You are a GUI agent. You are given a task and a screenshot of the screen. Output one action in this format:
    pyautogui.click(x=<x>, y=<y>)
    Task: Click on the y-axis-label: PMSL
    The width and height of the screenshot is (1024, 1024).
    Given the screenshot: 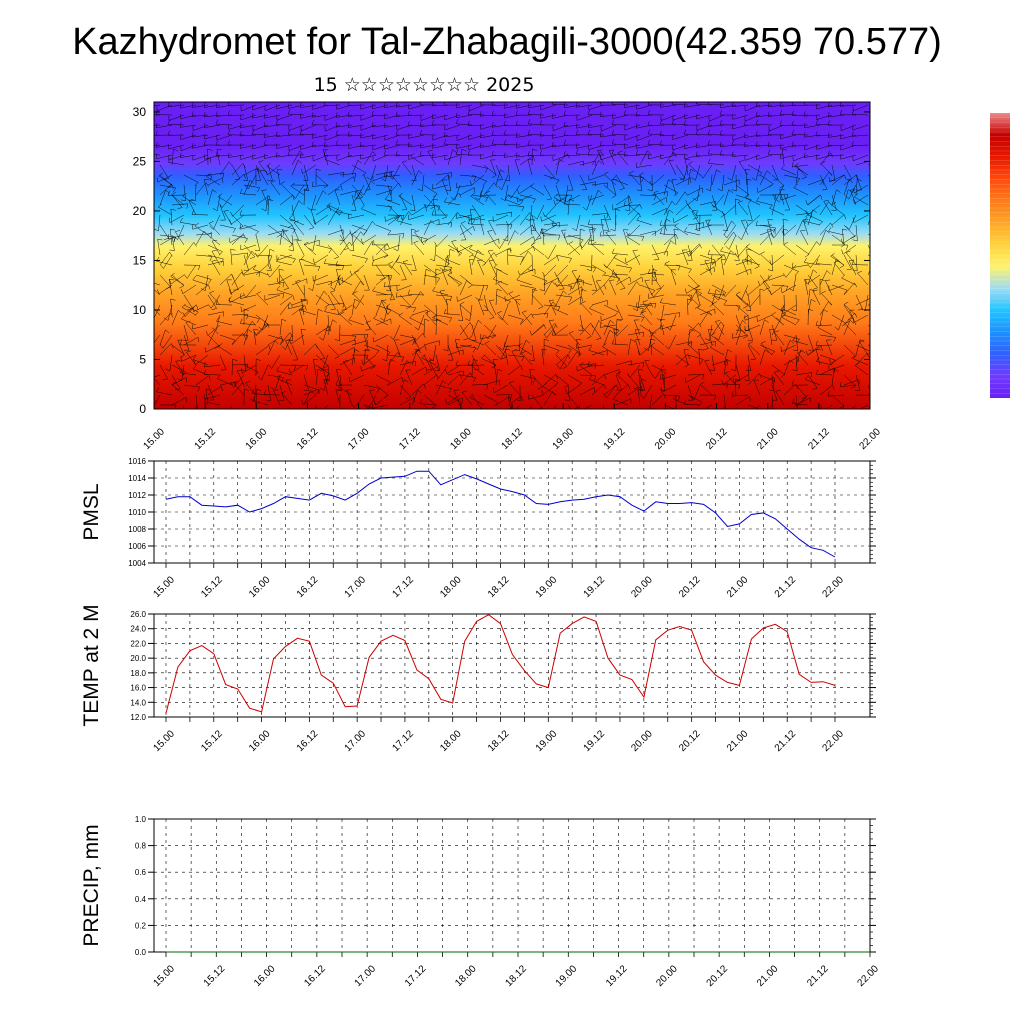 What is the action you would take?
    pyautogui.click(x=91, y=511)
    